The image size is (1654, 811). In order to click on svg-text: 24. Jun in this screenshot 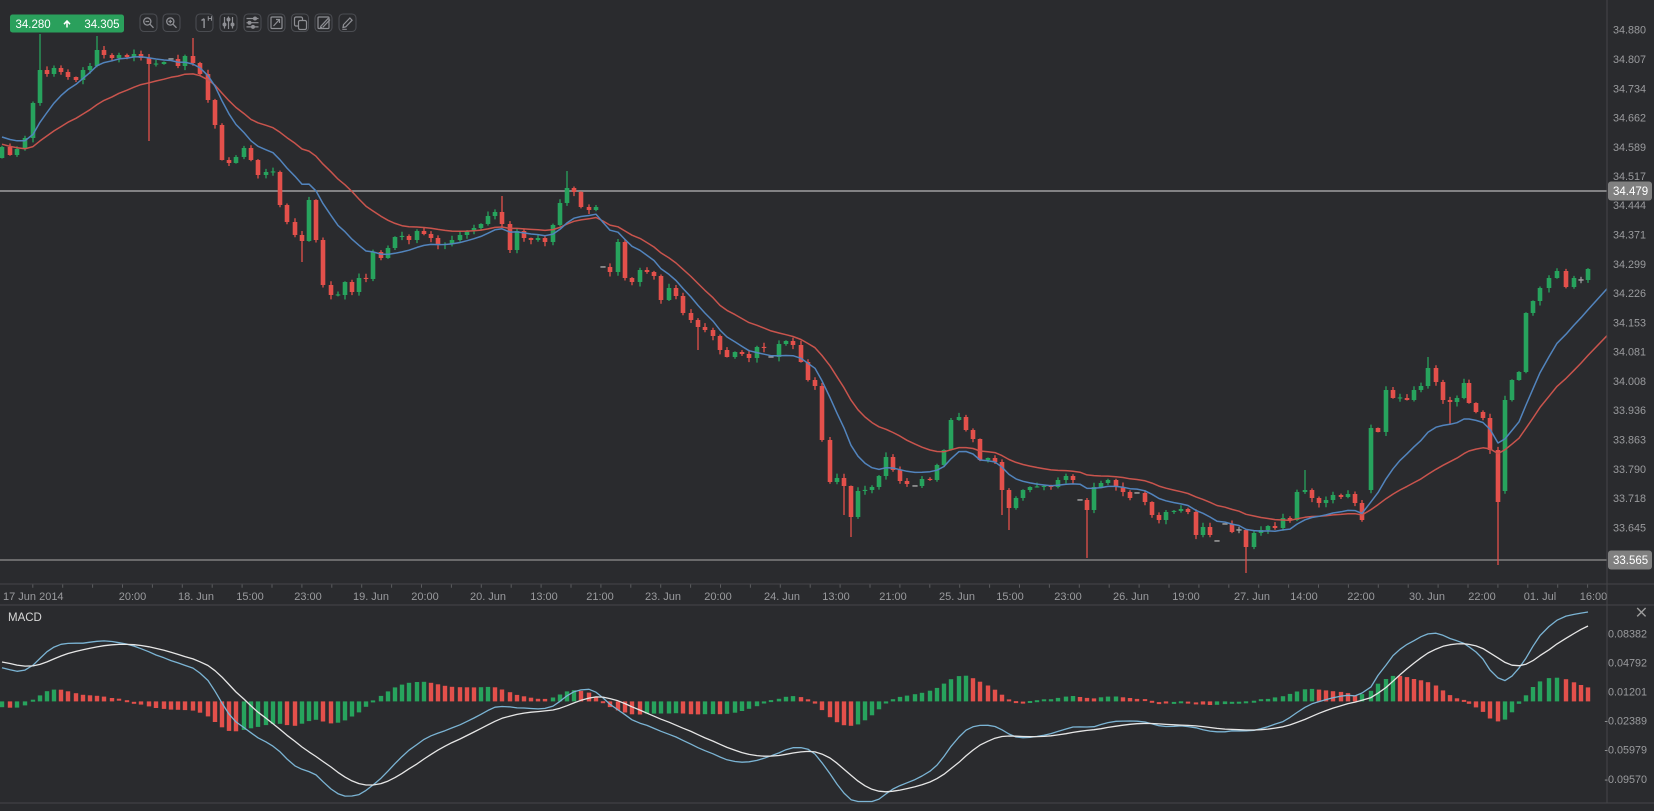, I will do `click(782, 597)`.